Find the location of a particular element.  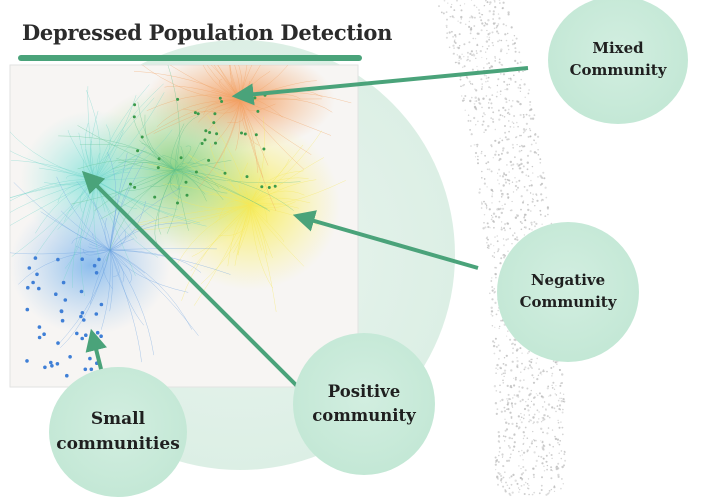

arrow-to-positive is located at coordinates (190, 279).